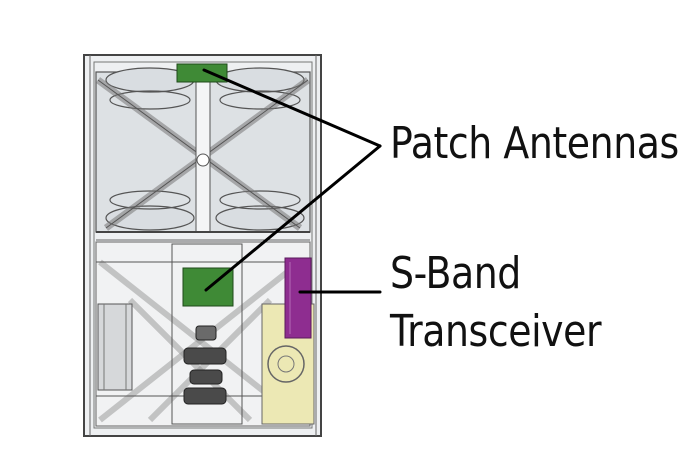  What do you see at coordinates (455, 273) in the screenshot?
I see `s-band-label-line1: S-Band` at bounding box center [455, 273].